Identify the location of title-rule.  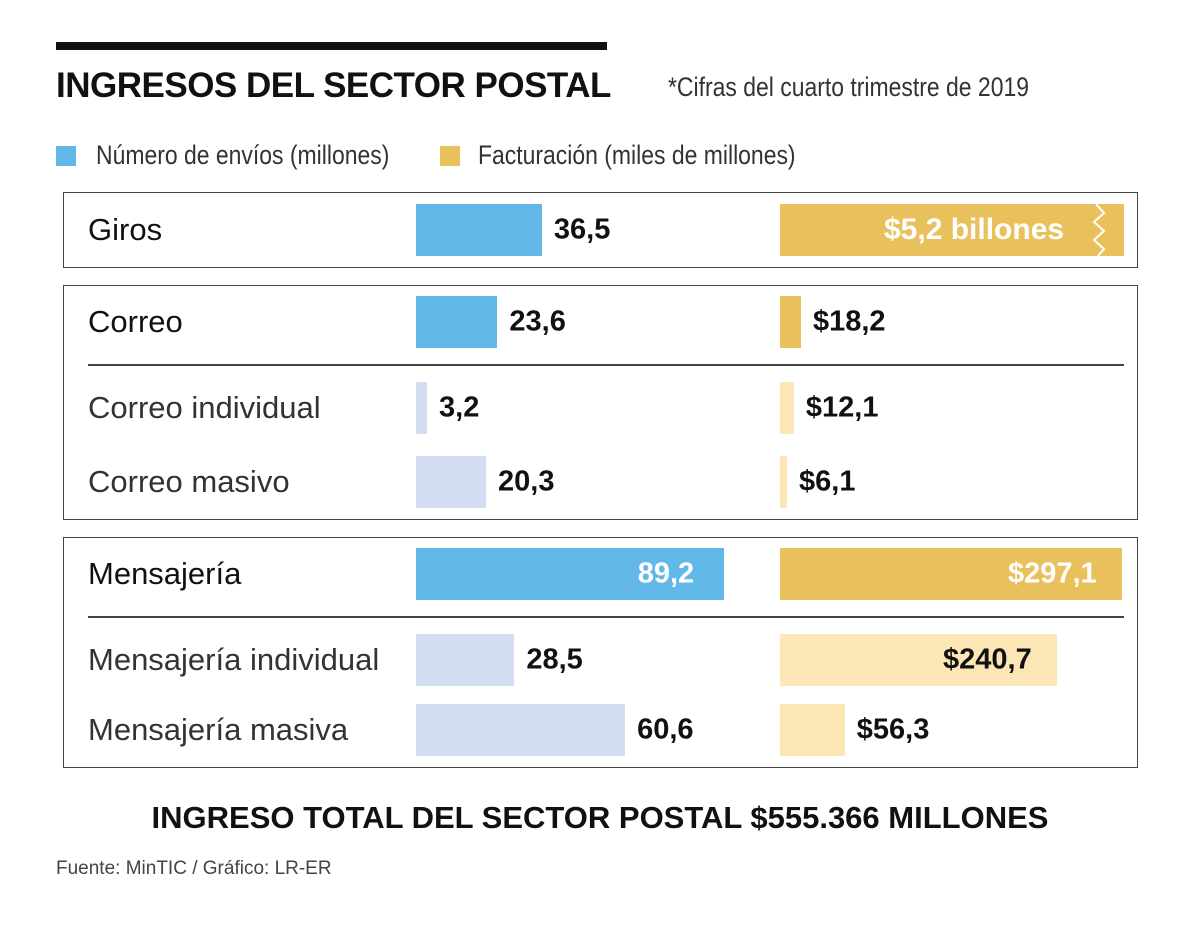
(331, 46).